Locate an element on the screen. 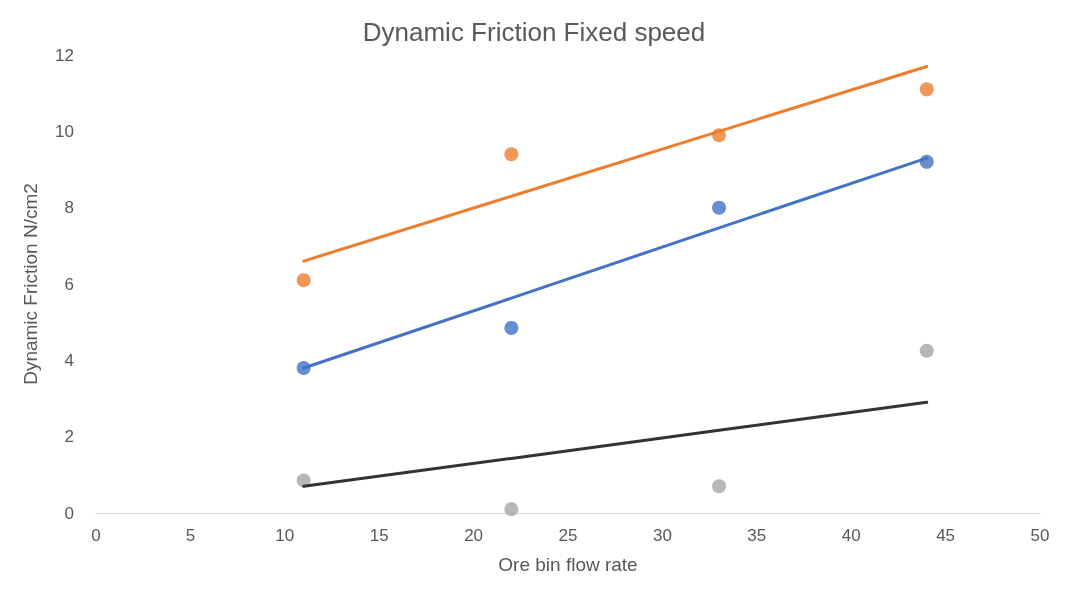 This screenshot has height=608, width=1068. x-tick-label: 5 is located at coordinates (190, 535).